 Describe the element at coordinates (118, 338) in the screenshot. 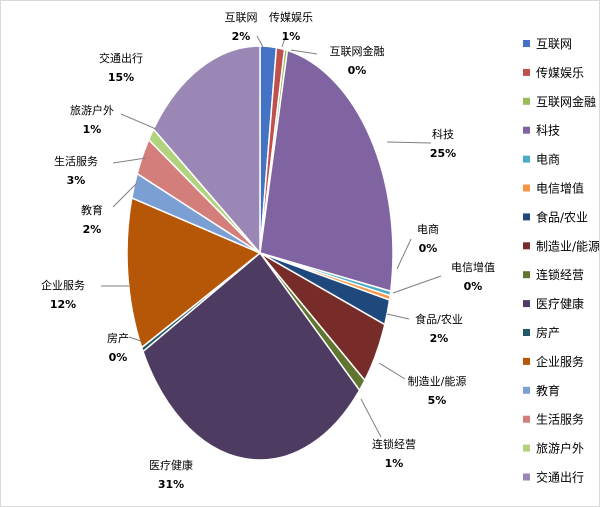

I see `data-label-name: 房产` at that location.